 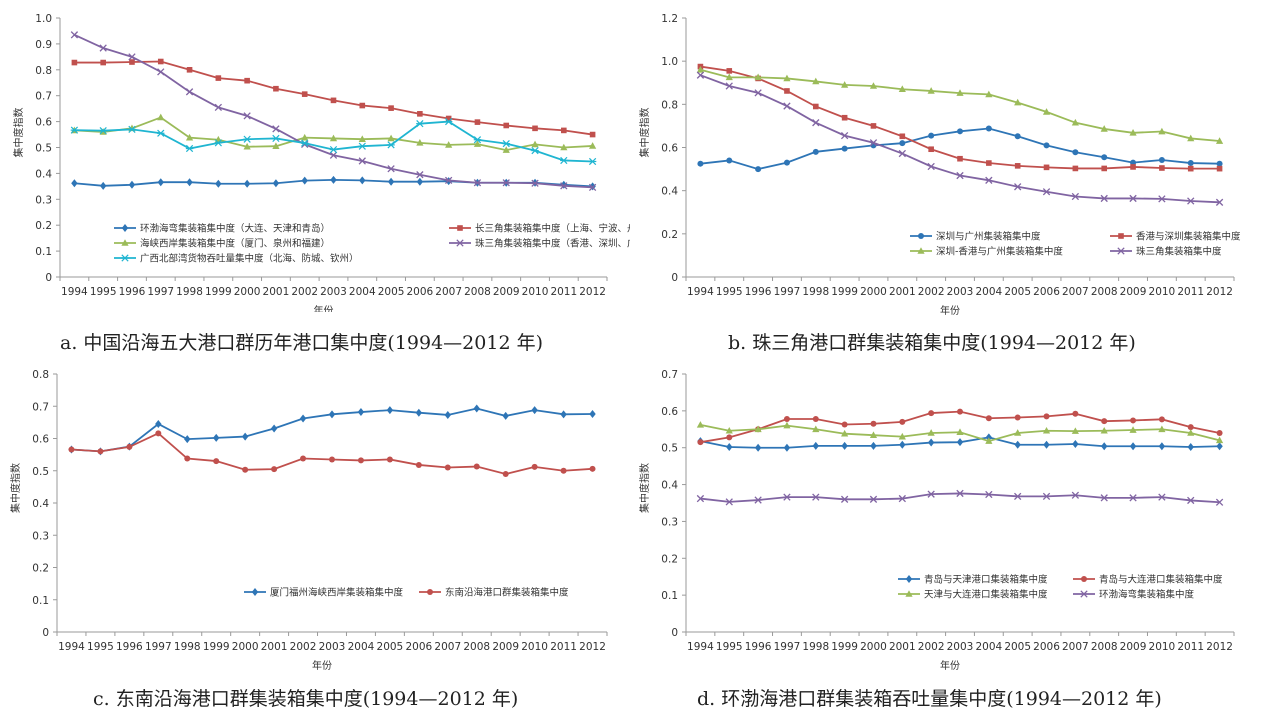 What do you see at coordinates (932, 343) in the screenshot?
I see `chart-b-caption: b. 珠三角港口群集装箱集中度(1994—2012 年)` at bounding box center [932, 343].